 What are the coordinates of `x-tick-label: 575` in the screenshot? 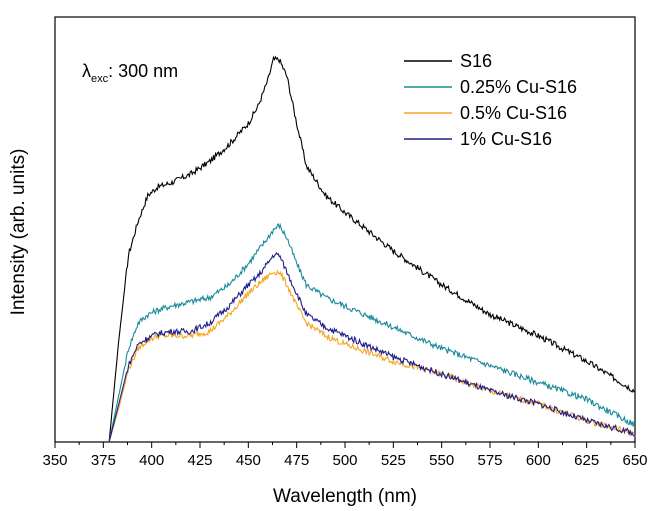 It's located at (489, 460).